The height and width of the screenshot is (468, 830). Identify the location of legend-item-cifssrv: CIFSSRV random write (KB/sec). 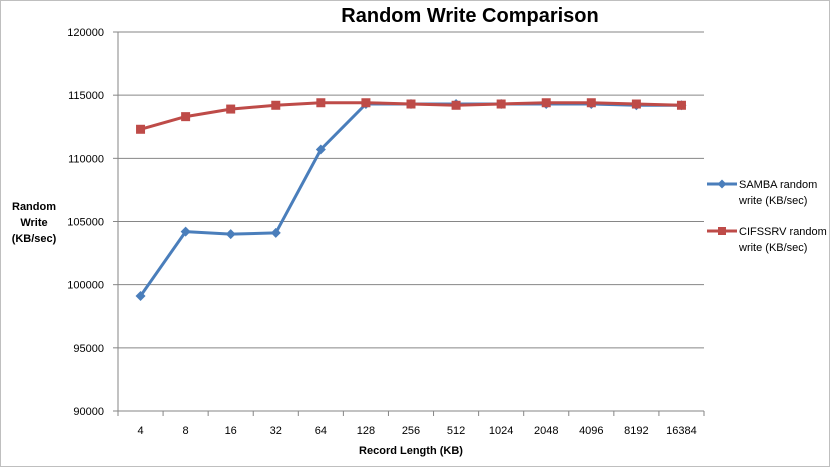
(768, 240).